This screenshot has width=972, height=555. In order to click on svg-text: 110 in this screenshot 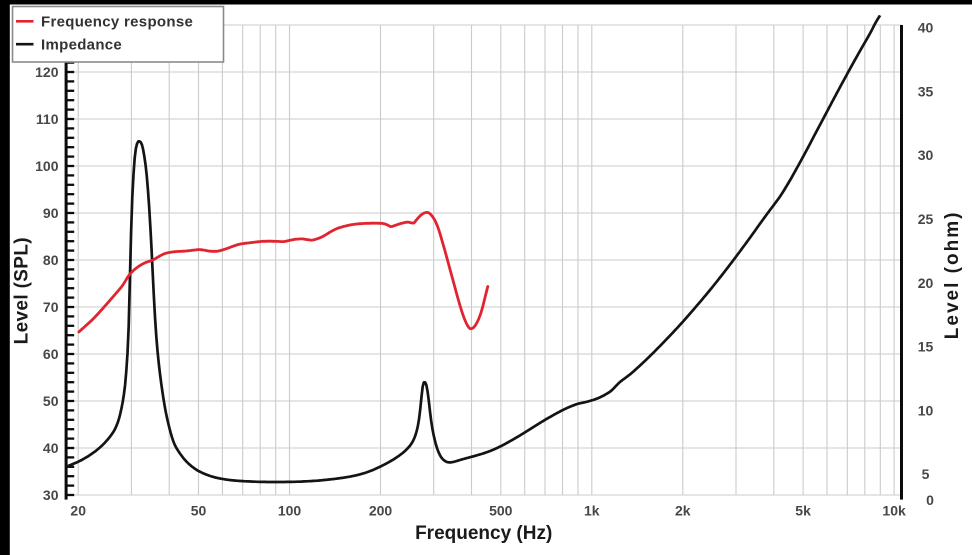, I will do `click(47, 119)`.